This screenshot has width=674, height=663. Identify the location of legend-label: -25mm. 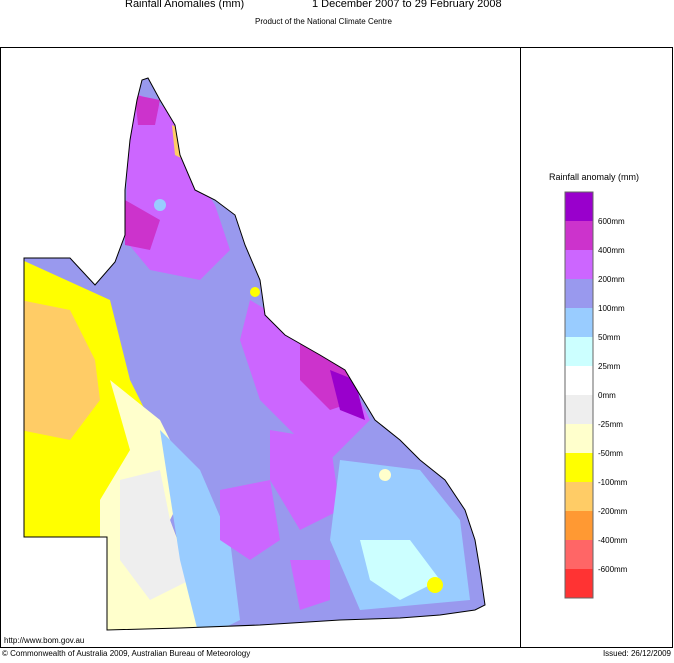
(610, 424).